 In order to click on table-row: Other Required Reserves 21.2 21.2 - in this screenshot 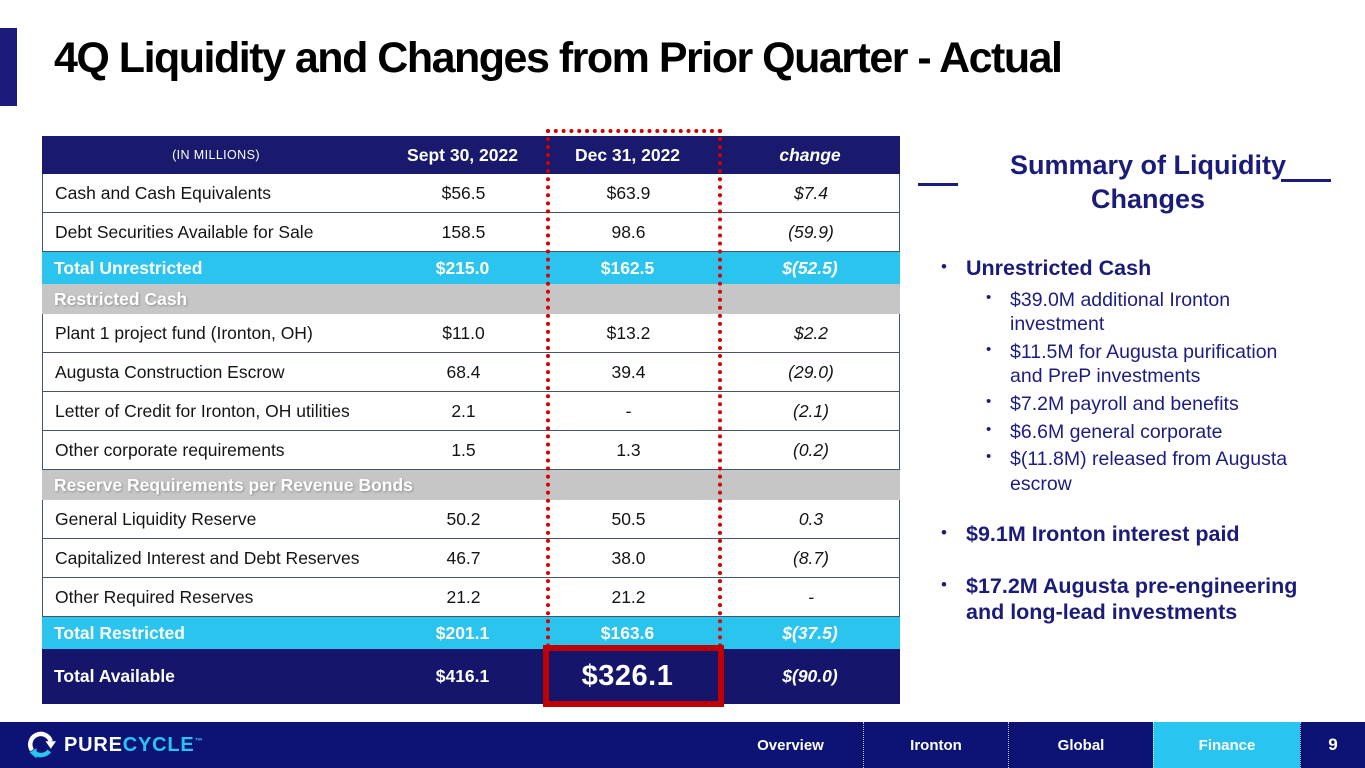, I will do `click(471, 597)`.